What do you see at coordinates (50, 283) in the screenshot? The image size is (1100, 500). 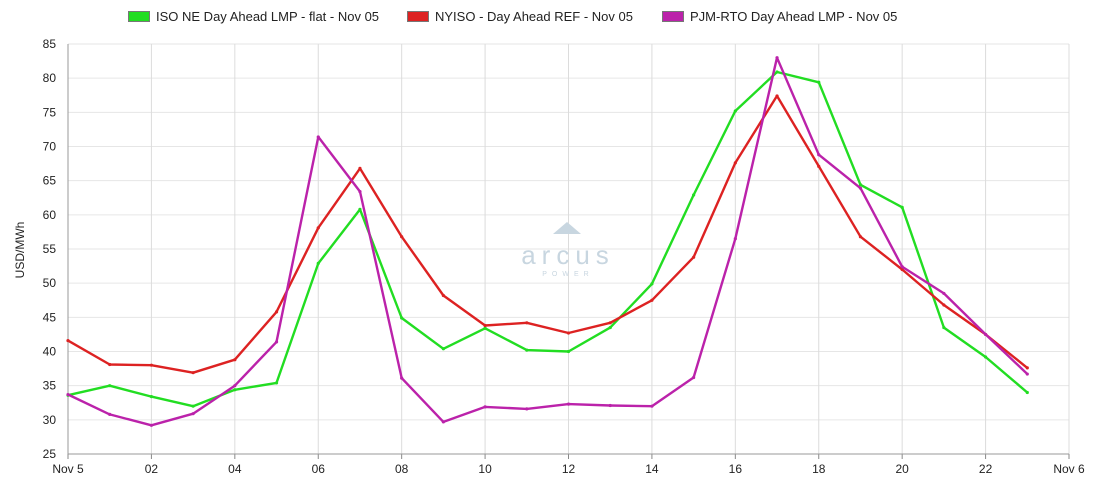 I see `y-tick-label: 50` at bounding box center [50, 283].